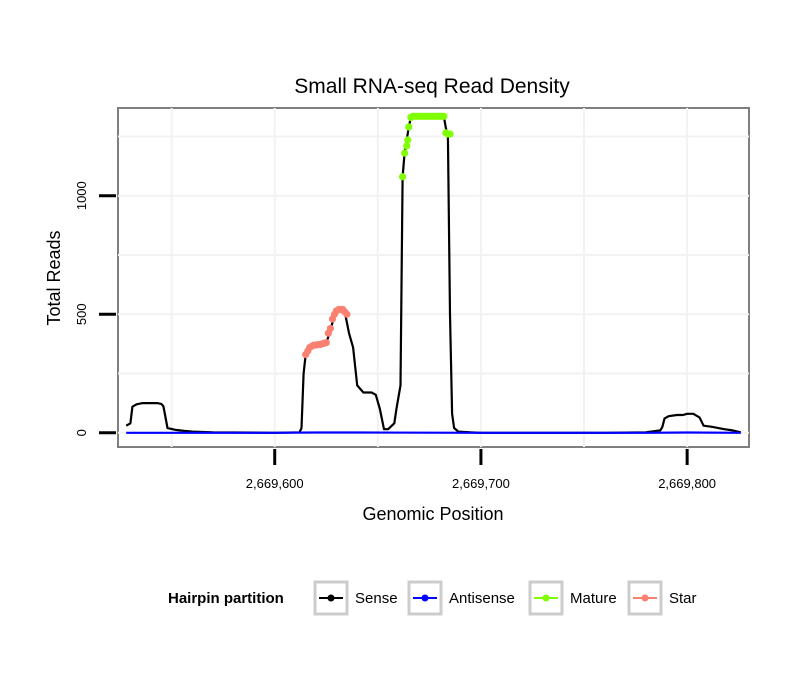  What do you see at coordinates (481, 483) in the screenshot?
I see `x-tick-label: 2,669,700` at bounding box center [481, 483].